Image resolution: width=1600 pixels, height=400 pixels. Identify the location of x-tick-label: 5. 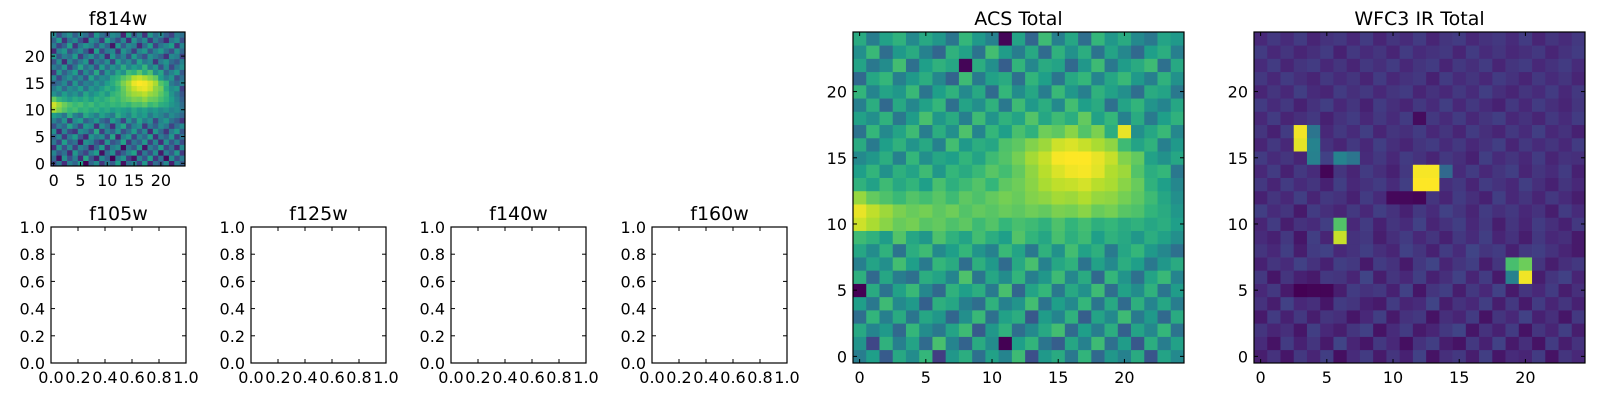
(926, 377).